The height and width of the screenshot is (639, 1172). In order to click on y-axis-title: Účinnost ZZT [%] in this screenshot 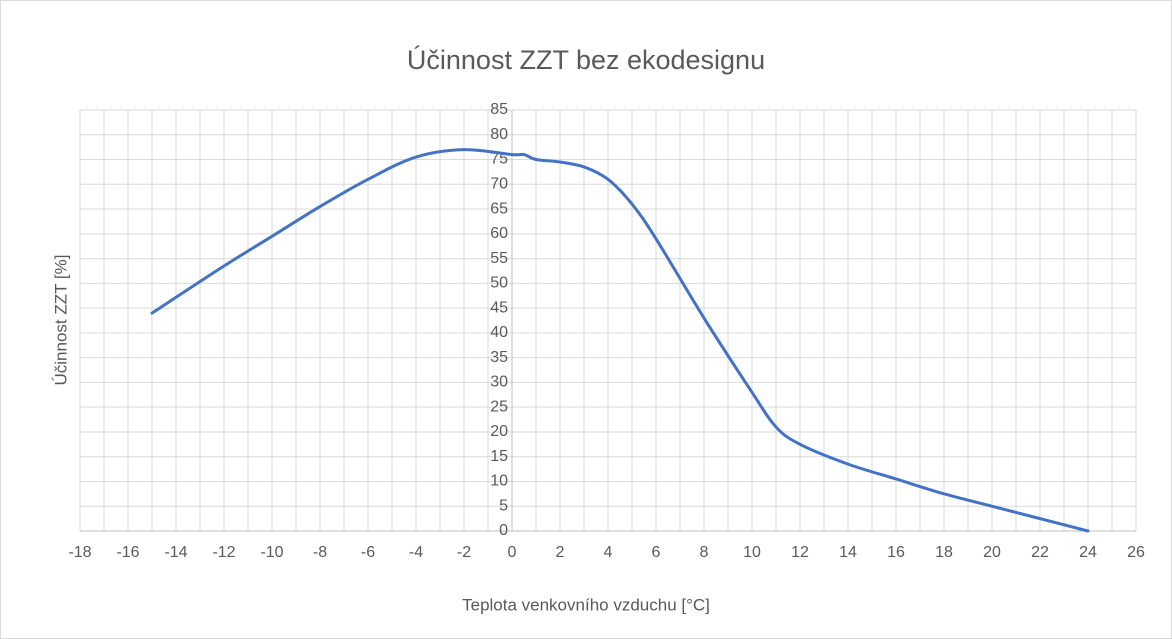, I will do `click(60, 320)`.